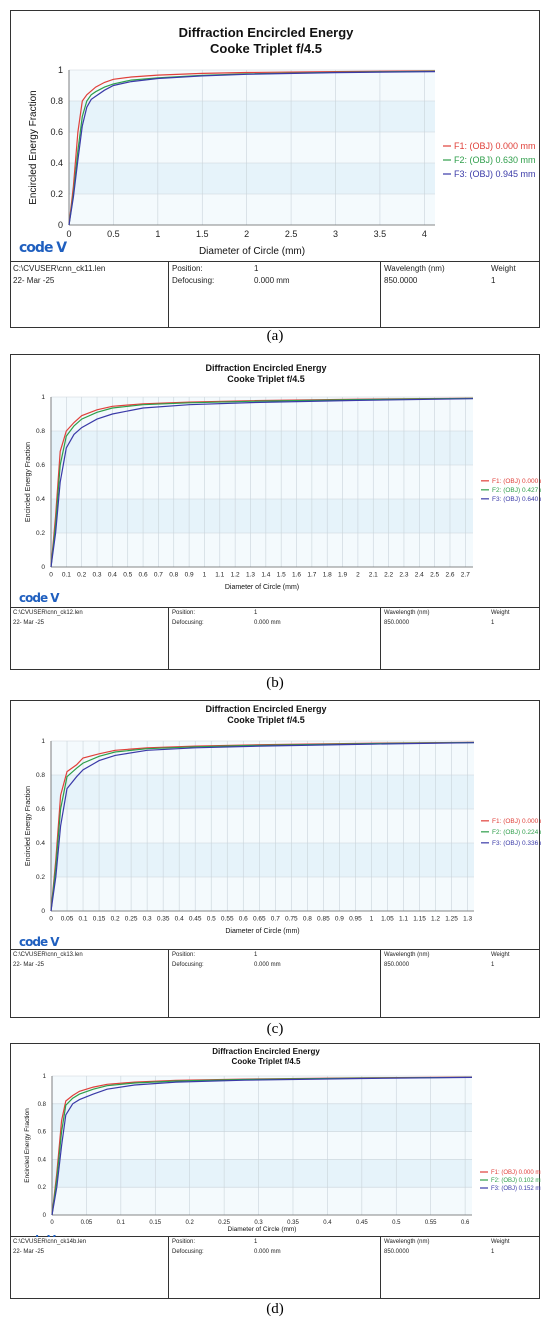 The height and width of the screenshot is (1333, 550). Describe the element at coordinates (275, 1029) in the screenshot. I see `panel-caption: (c)` at that location.